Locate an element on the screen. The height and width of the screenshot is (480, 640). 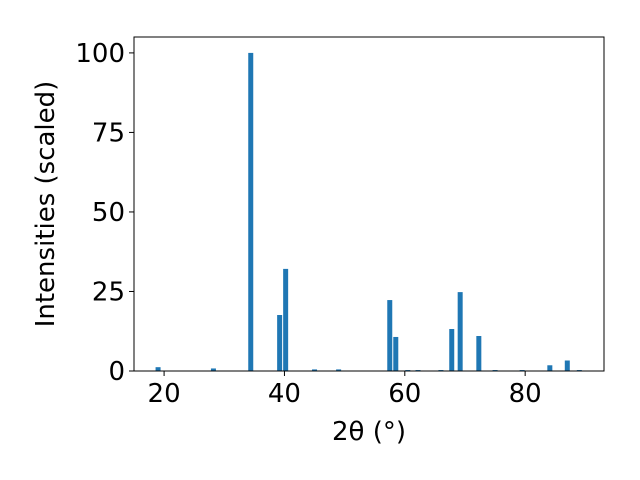
y-axis-label: Intensities (scaled) is located at coordinates (46, 204).